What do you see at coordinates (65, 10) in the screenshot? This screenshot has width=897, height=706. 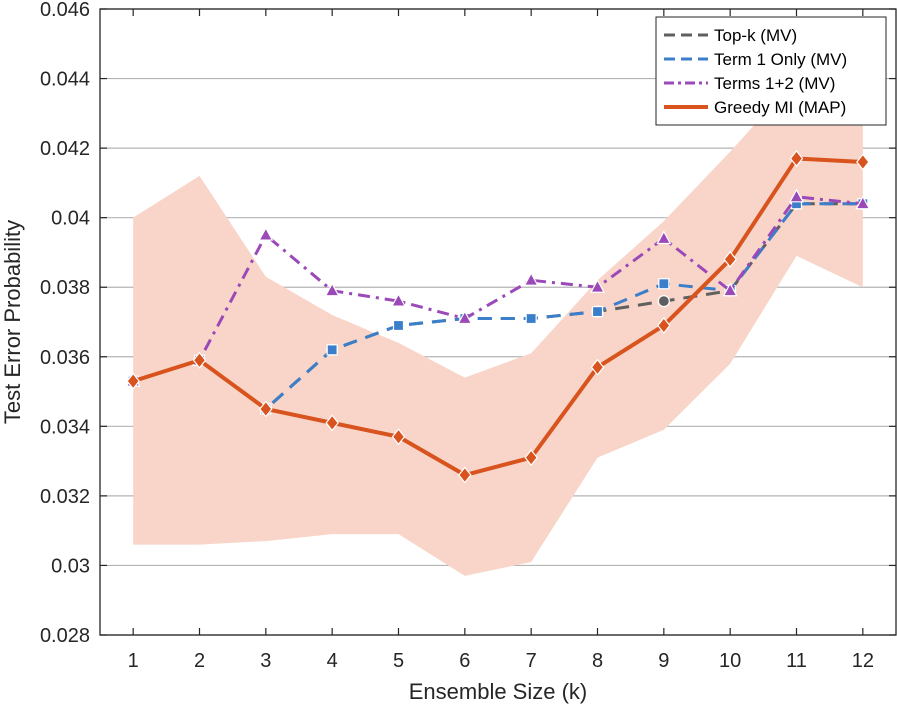 I see `y-tick-label-0.046: 0.046` at bounding box center [65, 10].